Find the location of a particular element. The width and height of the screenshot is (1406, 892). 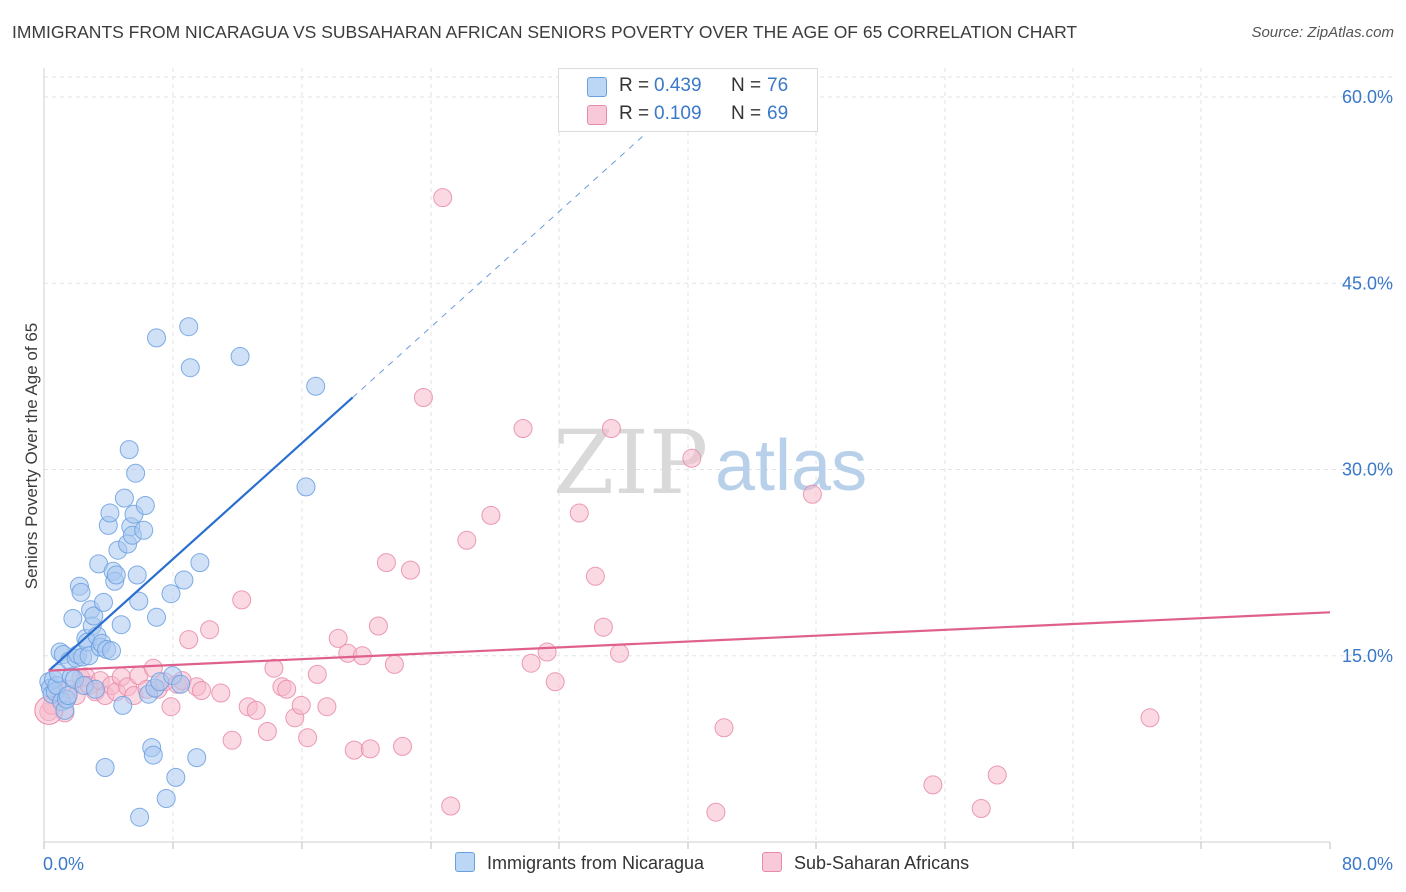

trend-extension-nicaragua is located at coordinates (498, 266).